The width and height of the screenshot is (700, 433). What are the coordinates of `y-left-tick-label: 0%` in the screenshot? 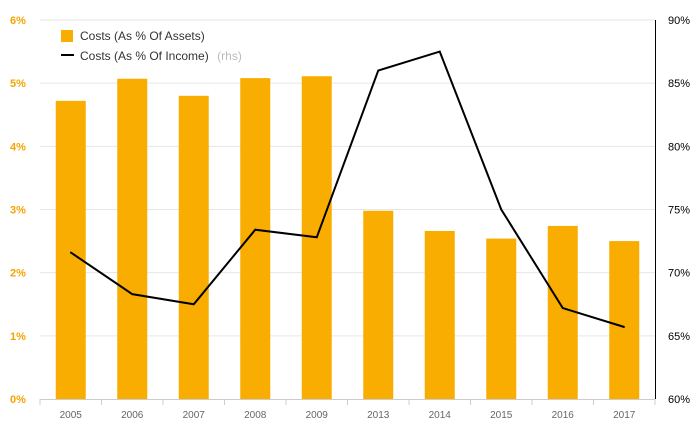 It's located at (18, 400).